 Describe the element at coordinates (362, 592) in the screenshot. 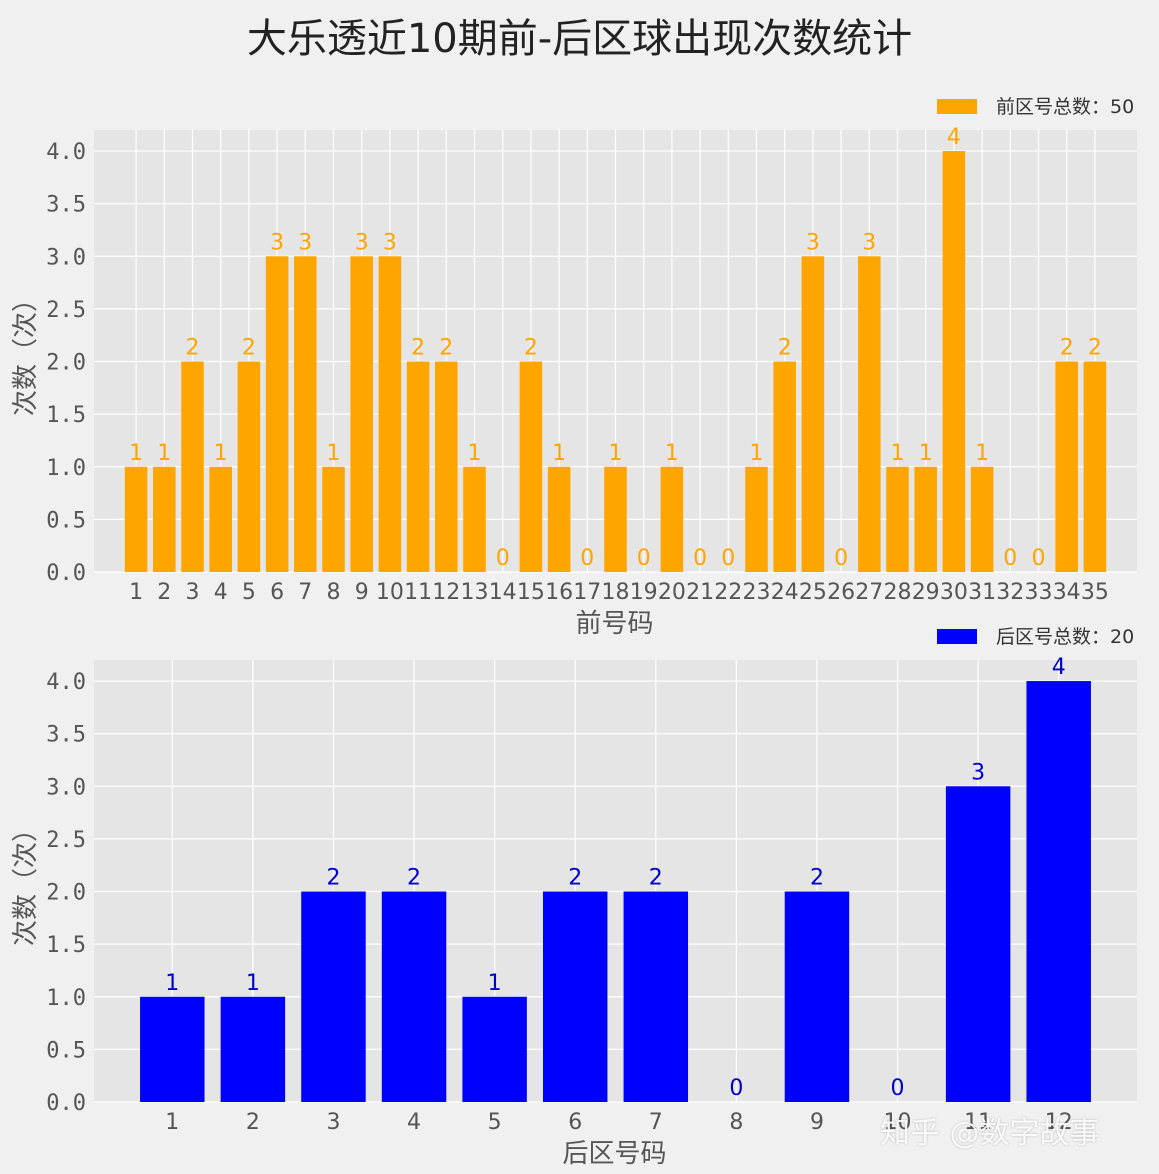

I see `x-tick-label: 9` at that location.